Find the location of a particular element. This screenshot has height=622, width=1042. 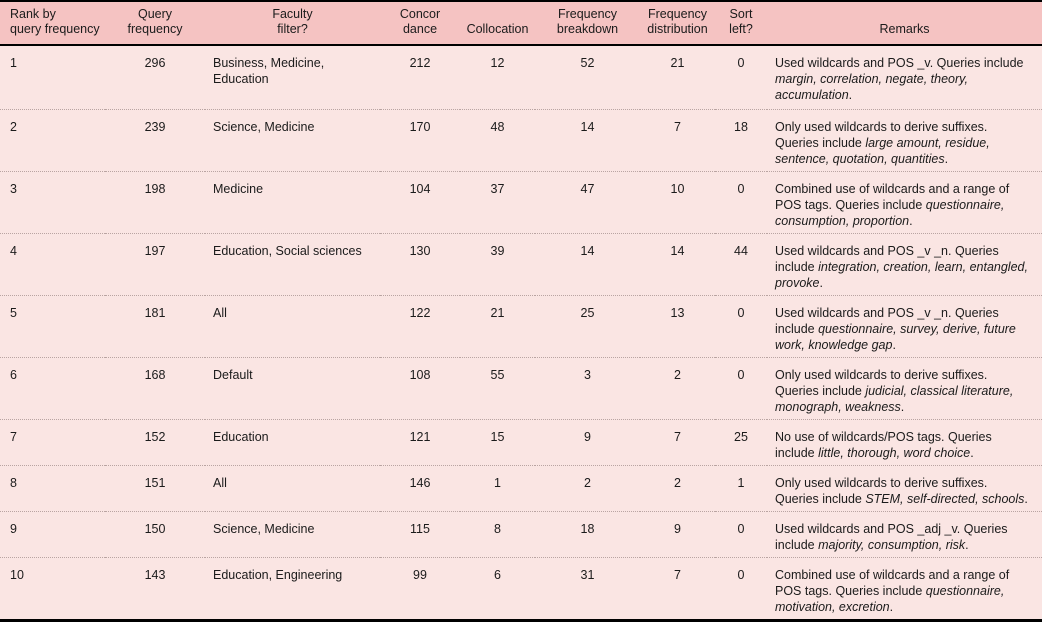

cell-sort-left: 18 is located at coordinates (741, 139).